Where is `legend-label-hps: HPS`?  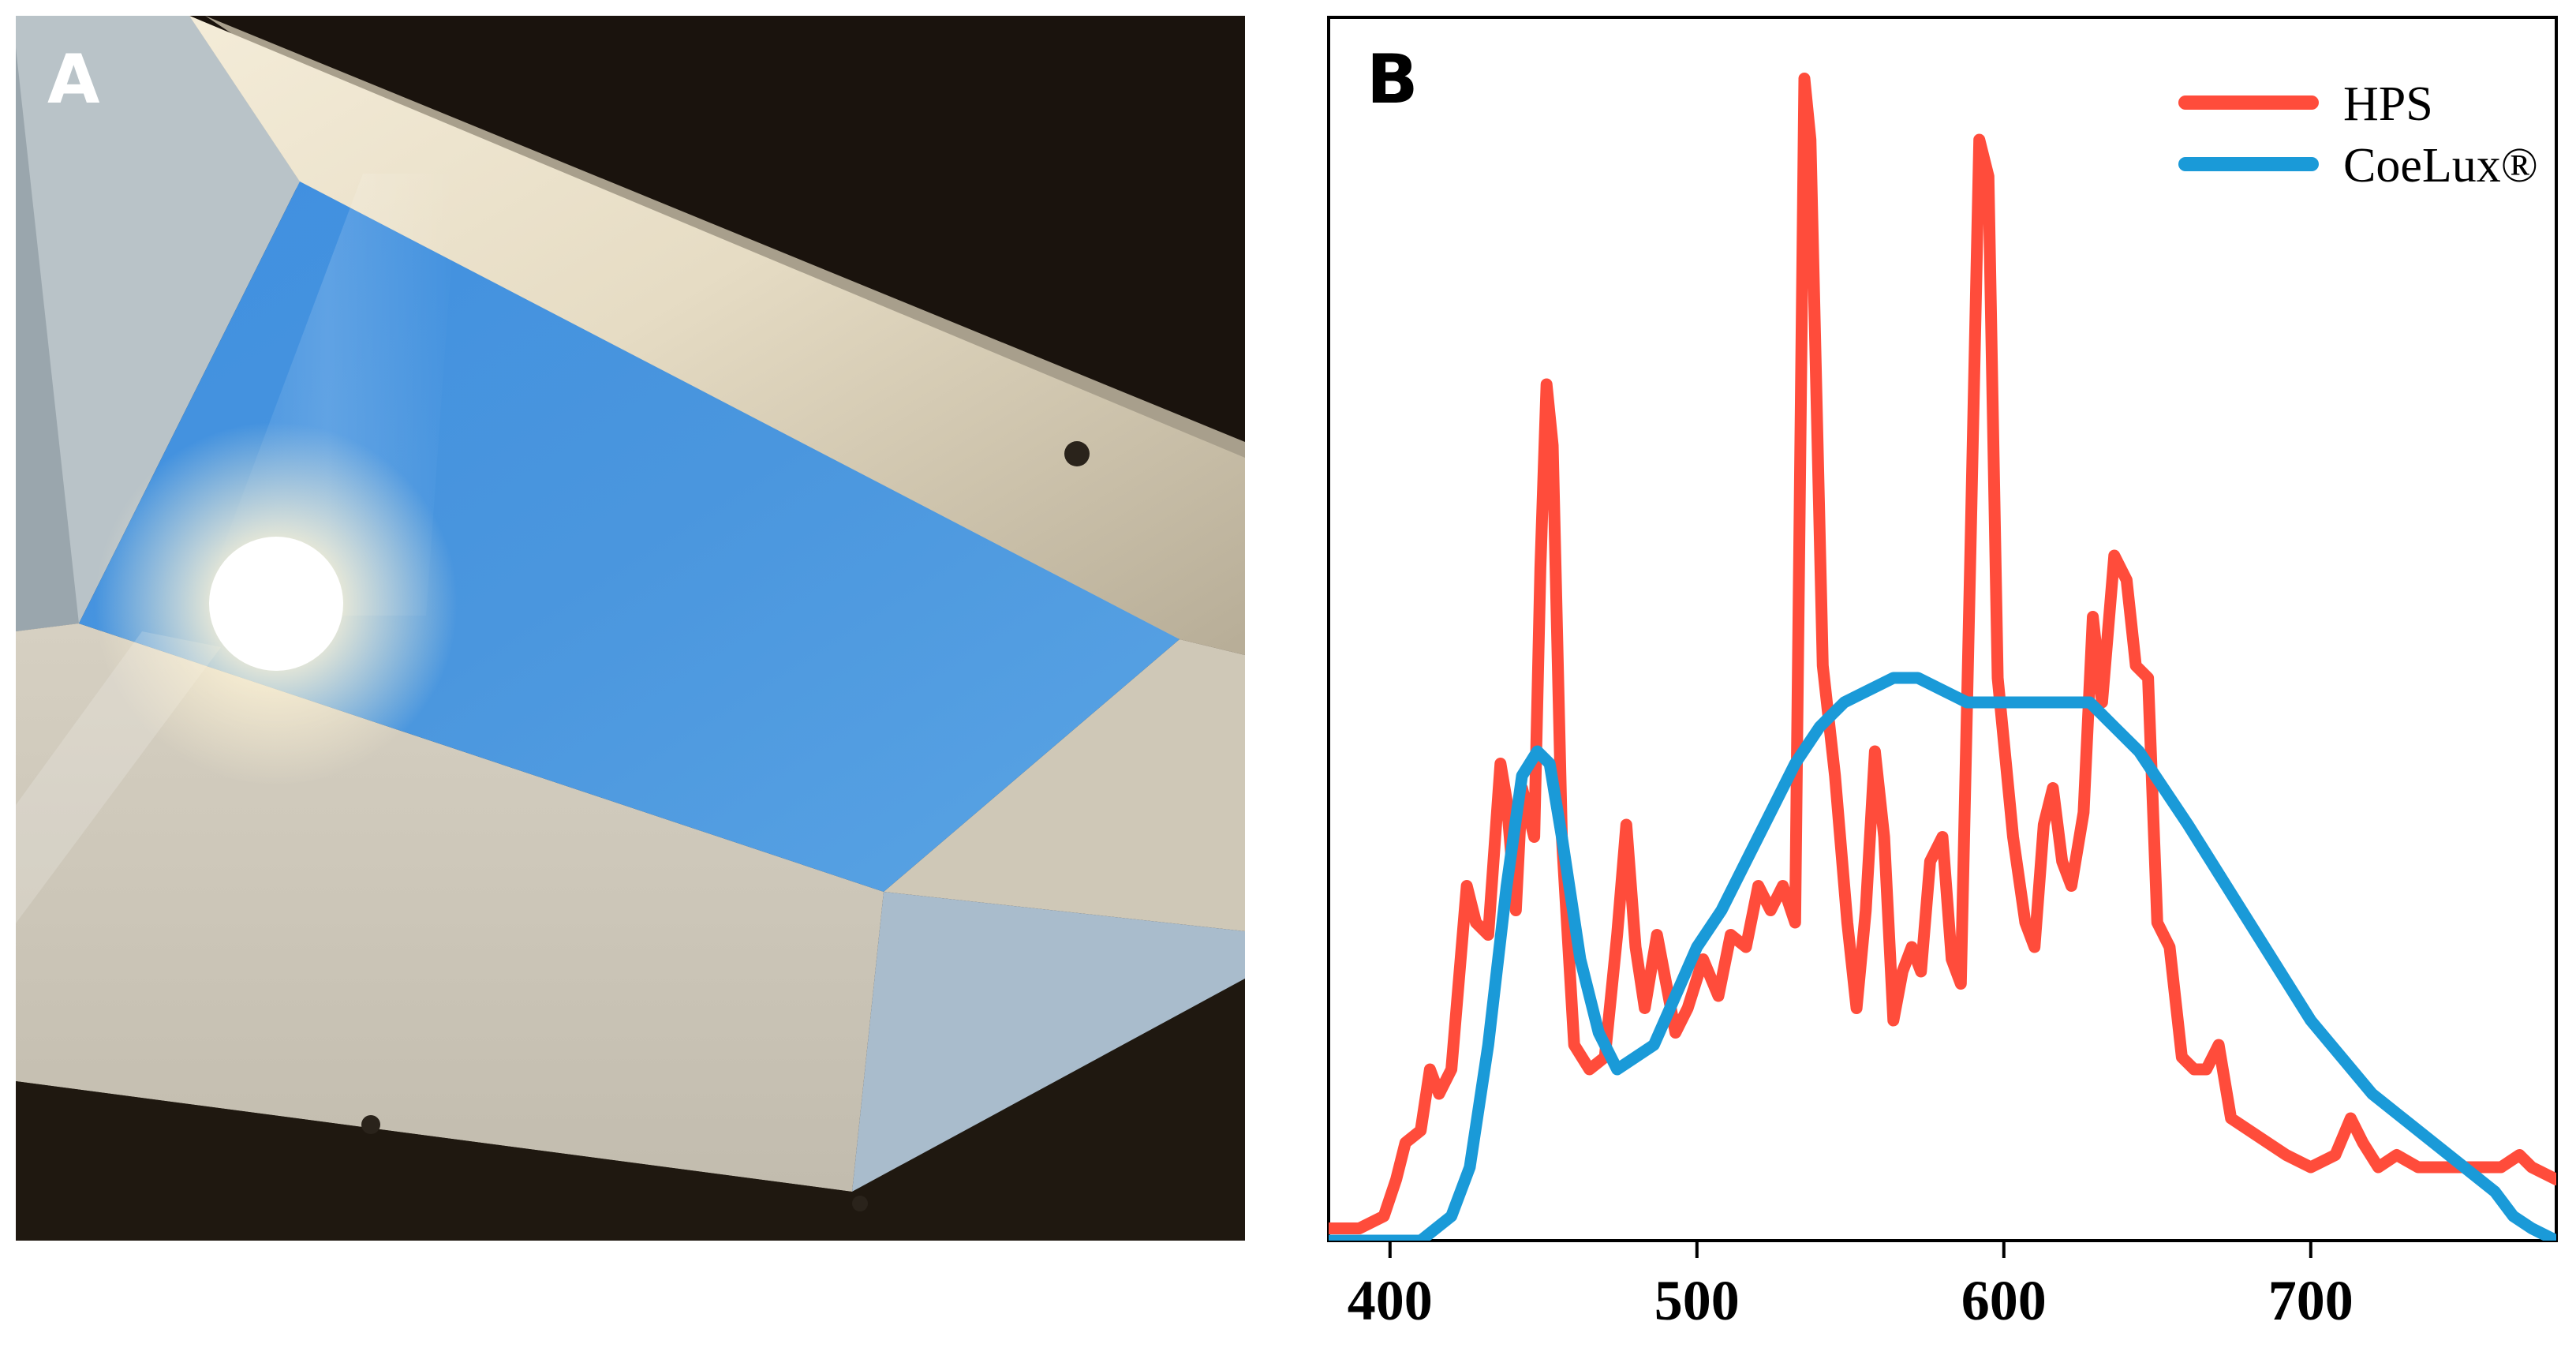
legend-label-hps: HPS is located at coordinates (2388, 104).